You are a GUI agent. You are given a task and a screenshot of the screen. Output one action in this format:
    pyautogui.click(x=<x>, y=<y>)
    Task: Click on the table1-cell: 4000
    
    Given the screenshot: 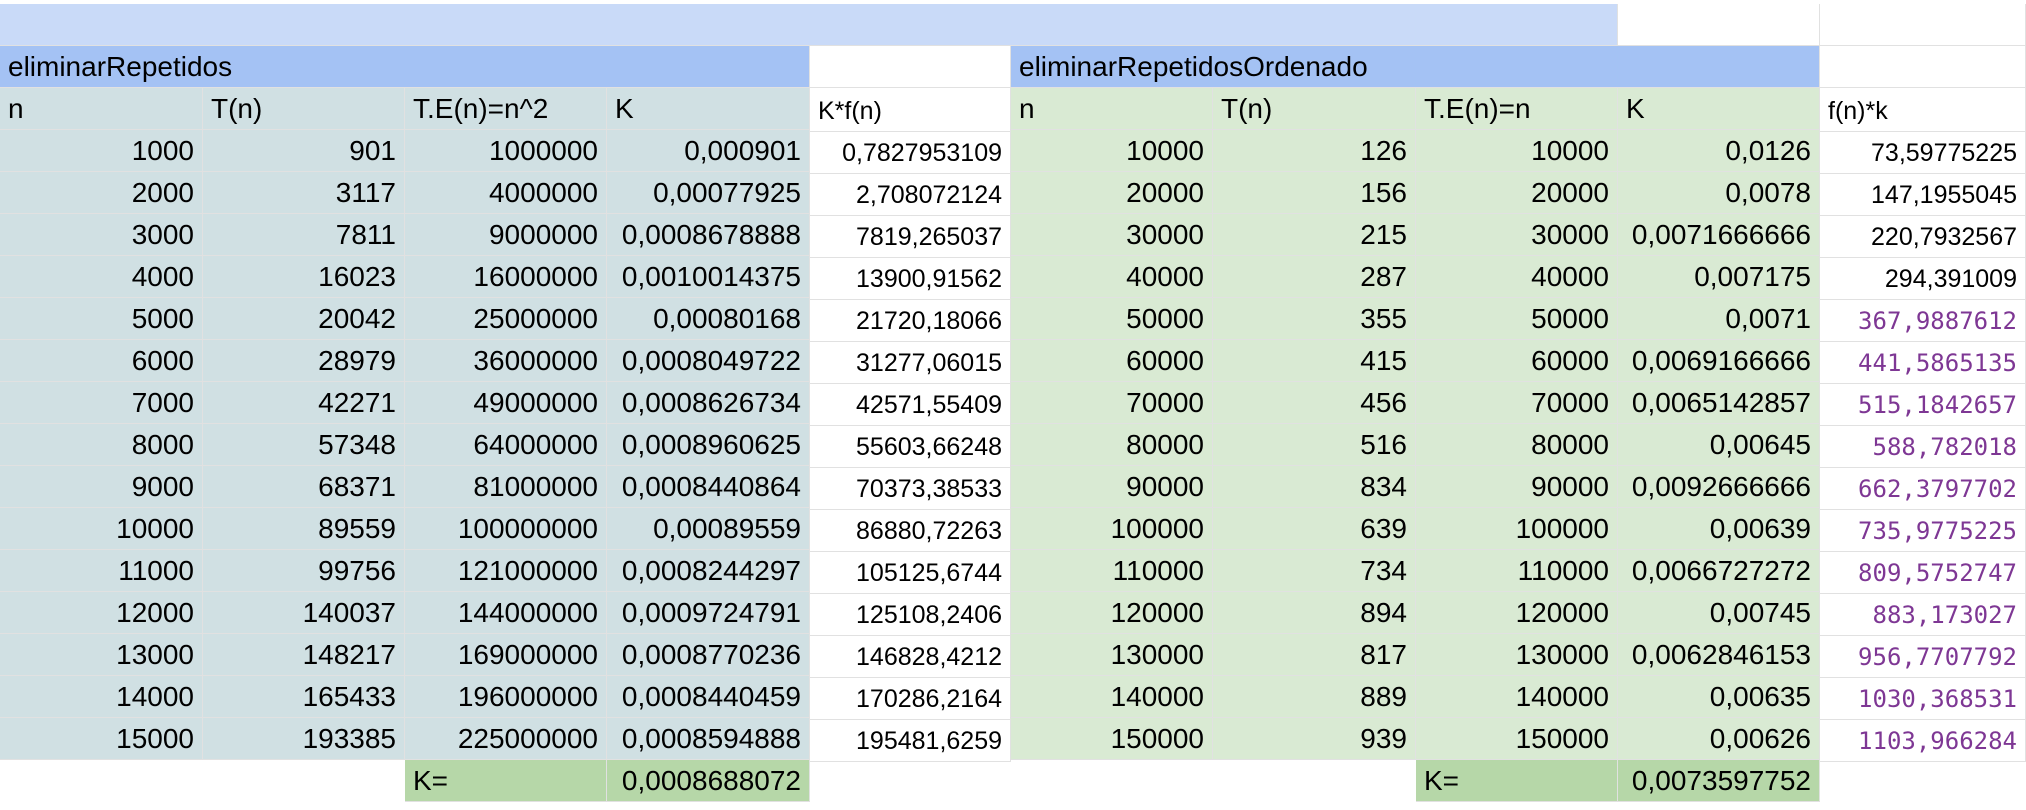 What is the action you would take?
    pyautogui.click(x=101, y=277)
    